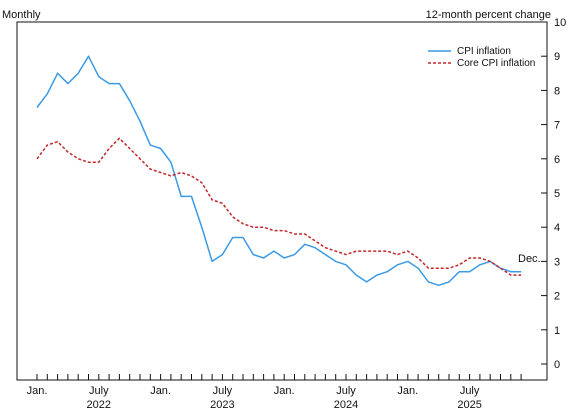 This screenshot has width=577, height=416. I want to click on y-tick-label: 1, so click(557, 331).